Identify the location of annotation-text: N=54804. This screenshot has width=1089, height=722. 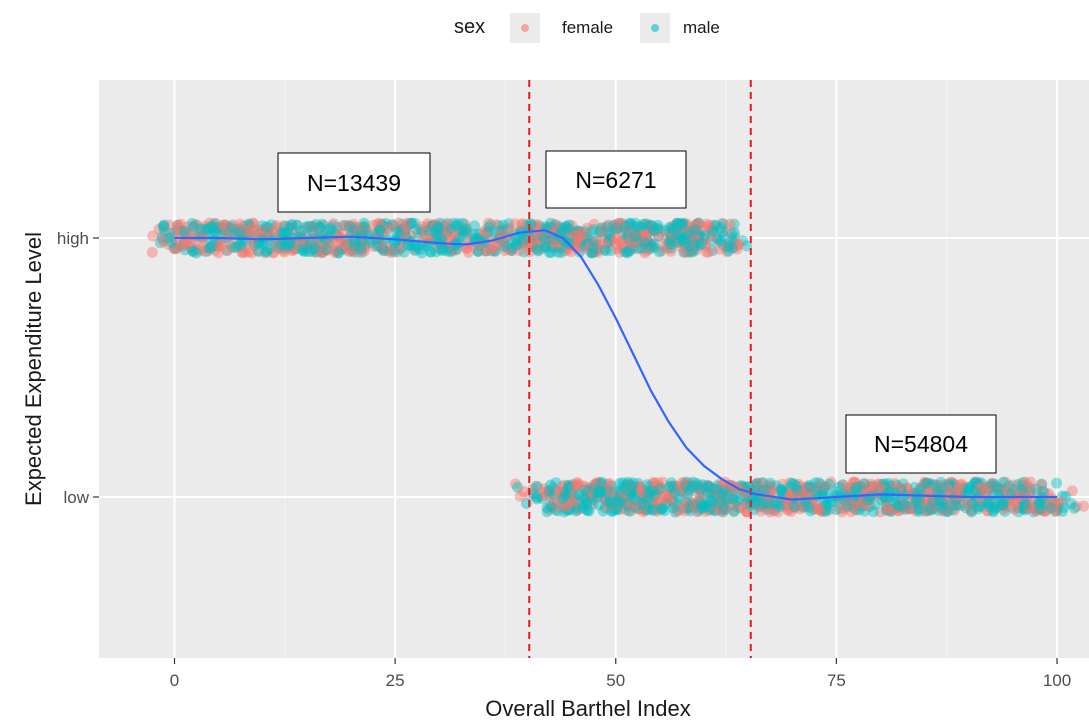
(921, 444).